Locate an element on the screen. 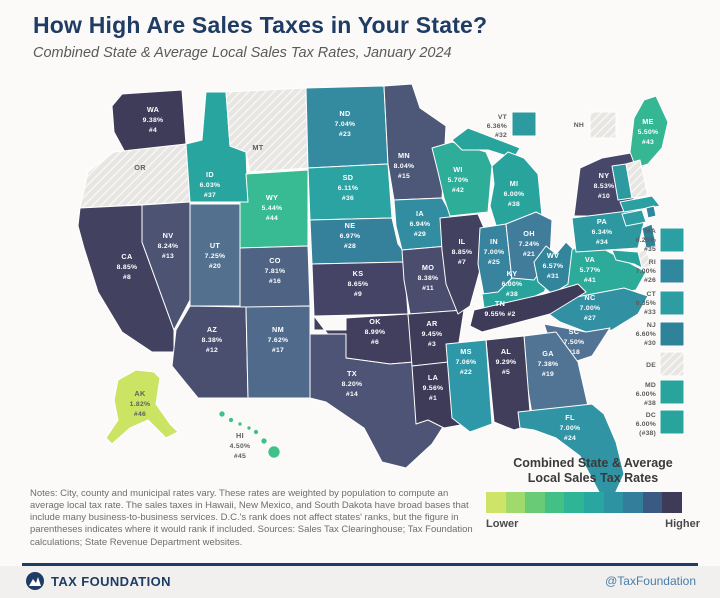  state-WA: WA 9.38% #4 is located at coordinates (149, 122).